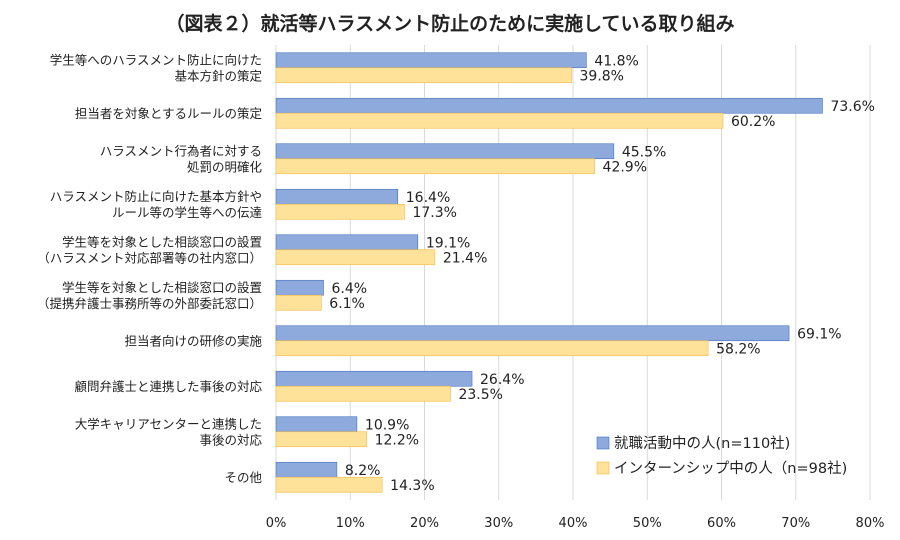  What do you see at coordinates (156, 59) in the screenshot?
I see `category-label: 学生等へのハラスメント防止に向けた` at bounding box center [156, 59].